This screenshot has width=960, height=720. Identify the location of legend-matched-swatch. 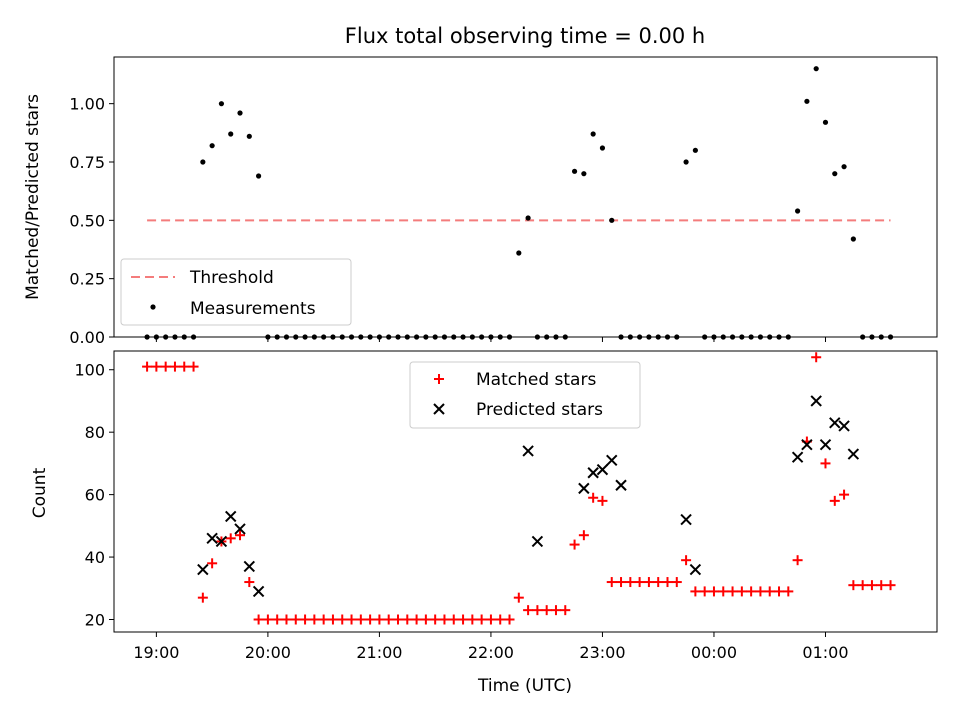
(439, 379).